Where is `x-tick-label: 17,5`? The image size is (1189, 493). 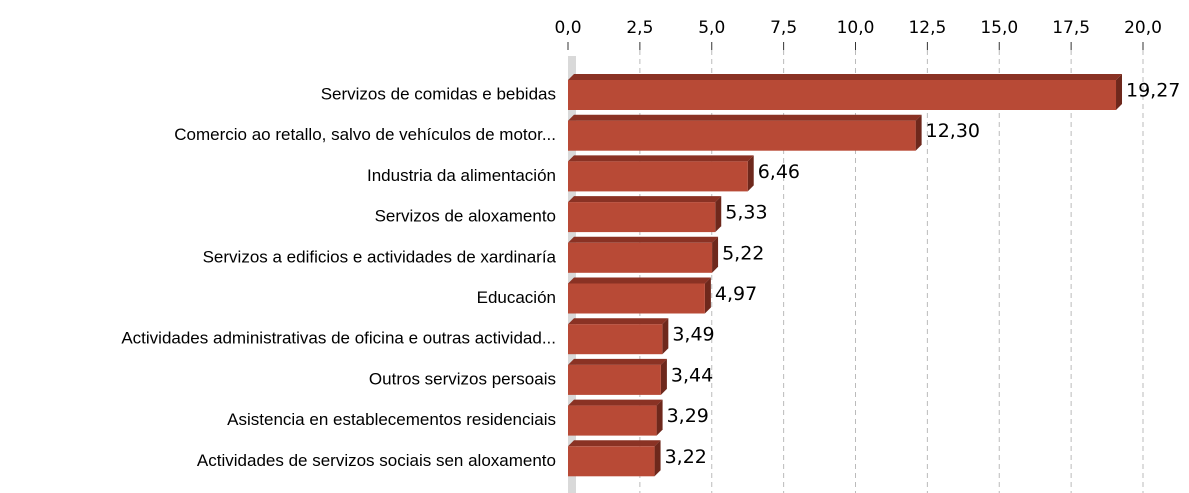
x-tick-label: 17,5 is located at coordinates (1071, 28).